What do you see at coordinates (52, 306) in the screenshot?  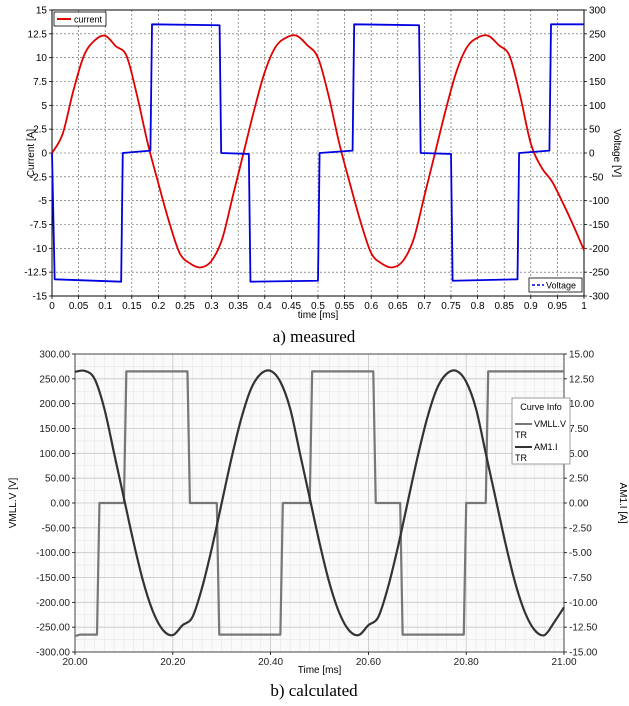 I see `a-x-tick-label: 0` at bounding box center [52, 306].